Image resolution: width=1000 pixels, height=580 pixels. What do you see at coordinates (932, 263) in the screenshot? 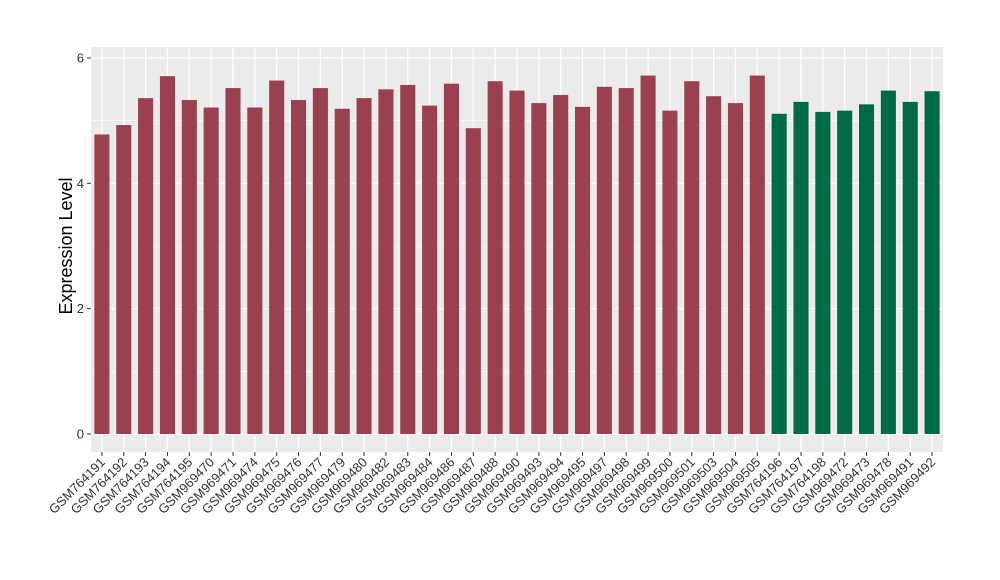
I see `bar-GSM969492` at bounding box center [932, 263].